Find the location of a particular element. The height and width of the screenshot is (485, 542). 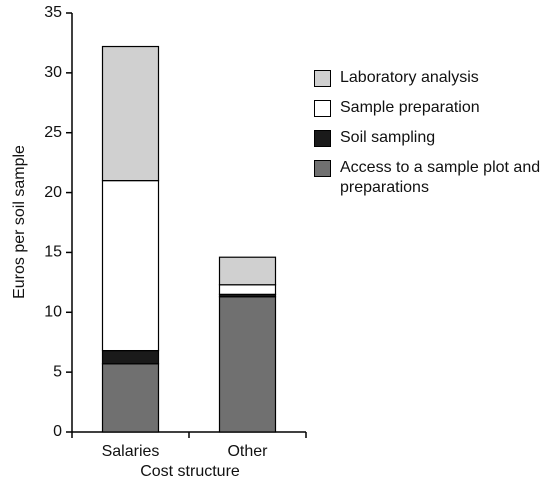

y-tick-label: 5 is located at coordinates (57, 371).